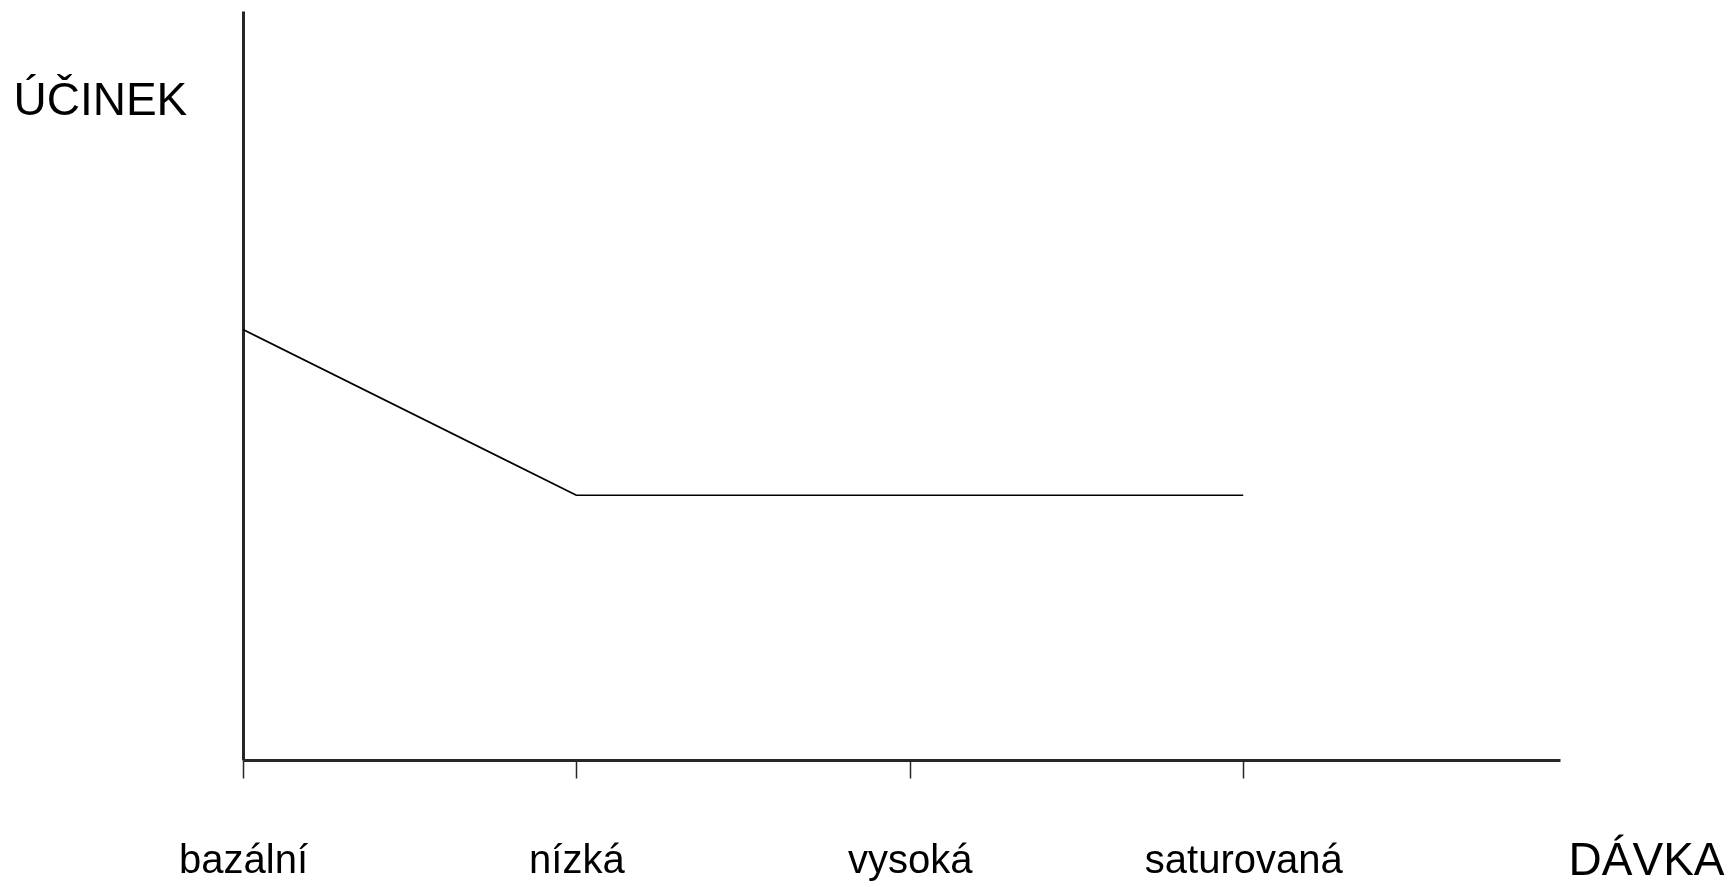  What do you see at coordinates (911, 858) in the screenshot?
I see `x-tick-label: vysoká` at bounding box center [911, 858].